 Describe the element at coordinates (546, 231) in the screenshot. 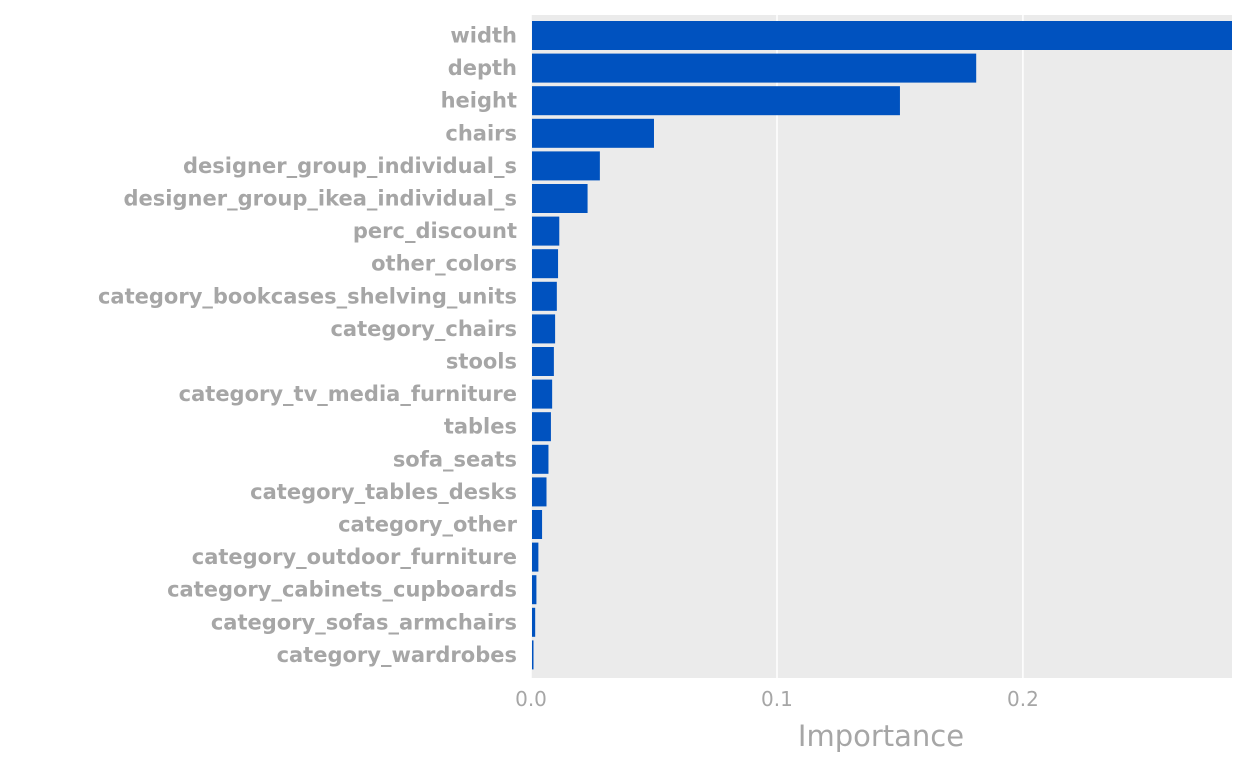

I see `bar-perc_discount` at that location.